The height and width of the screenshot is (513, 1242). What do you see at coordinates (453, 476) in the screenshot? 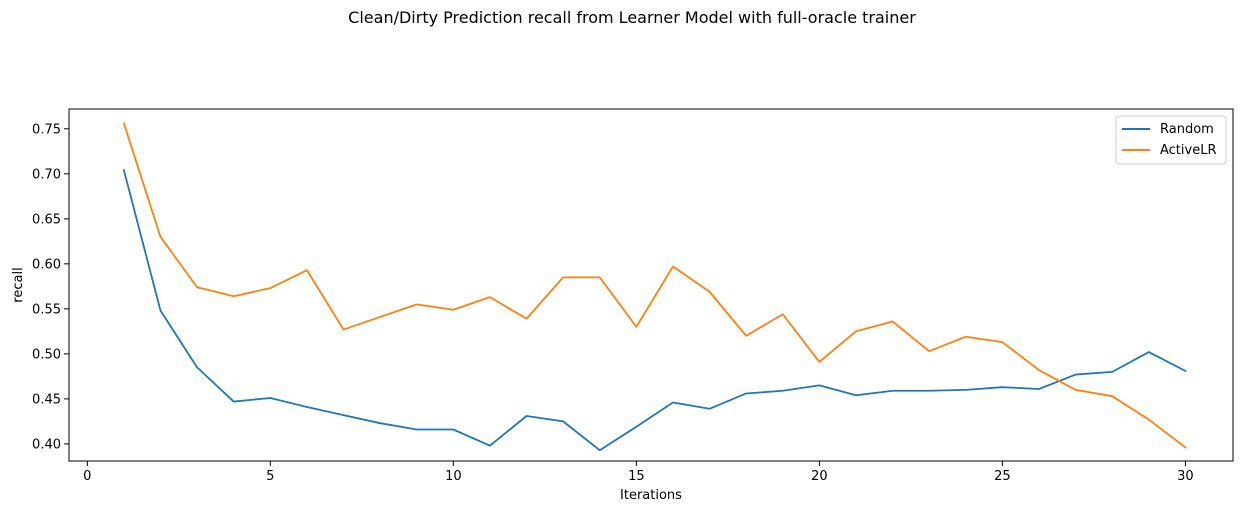
I see `x-tick-label: 10` at bounding box center [453, 476].